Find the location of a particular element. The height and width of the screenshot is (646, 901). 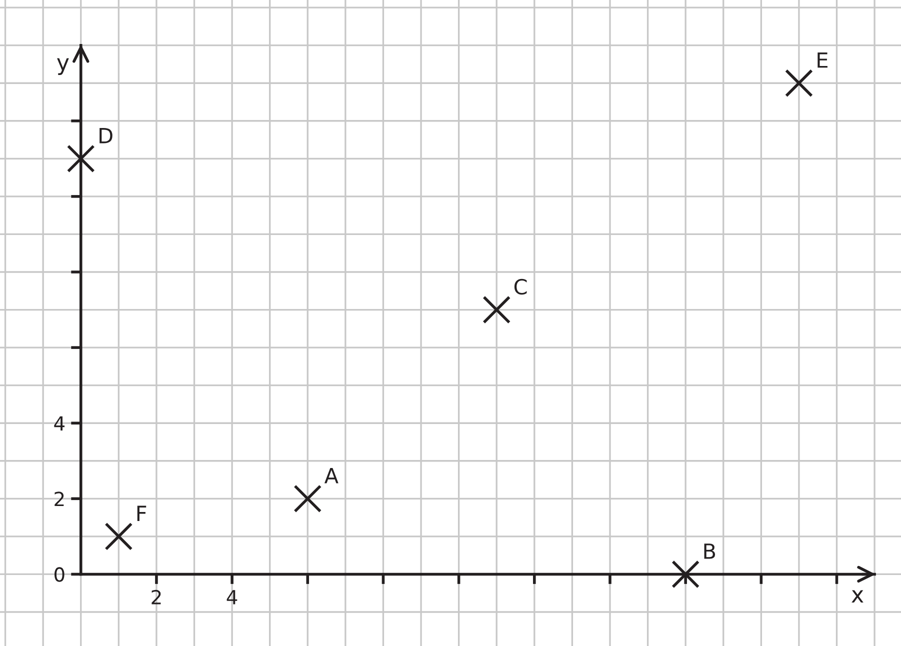

annotation: B is located at coordinates (710, 551).